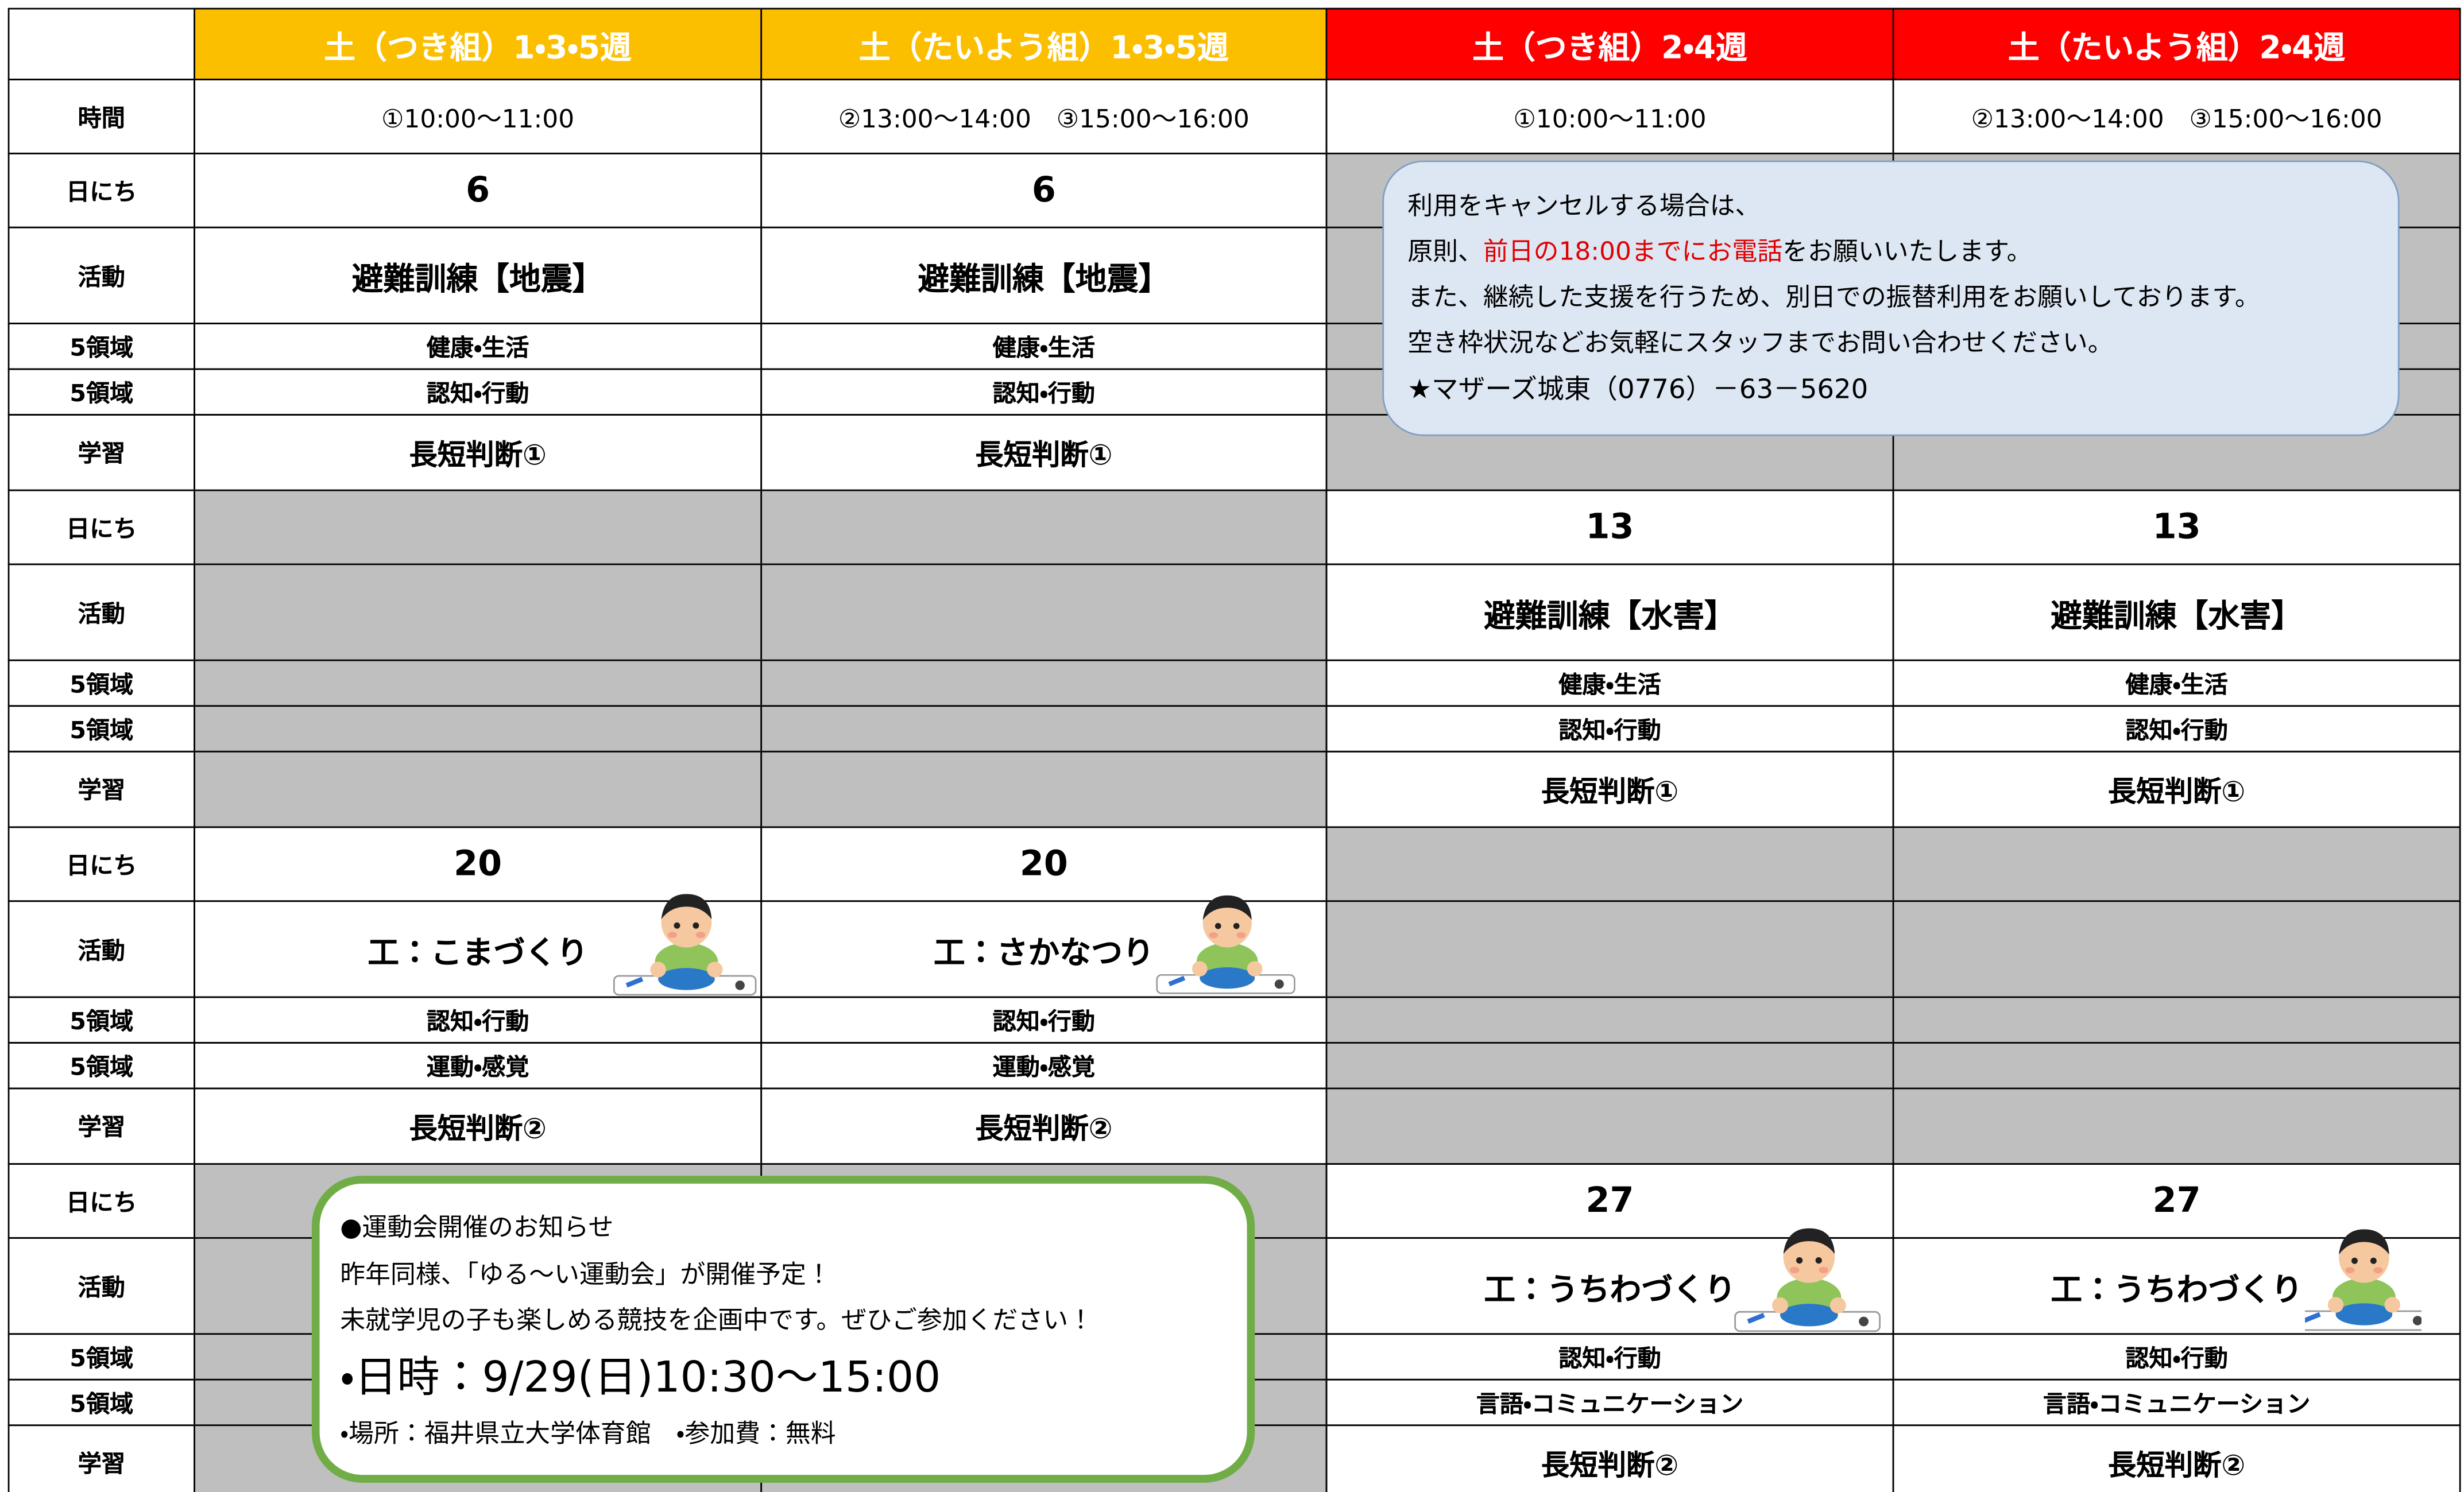 The height and width of the screenshot is (1492, 2464). What do you see at coordinates (640, 1377) in the screenshot?
I see `event-datetime: ・日時：9/29(日)10:30～15:00` at bounding box center [640, 1377].